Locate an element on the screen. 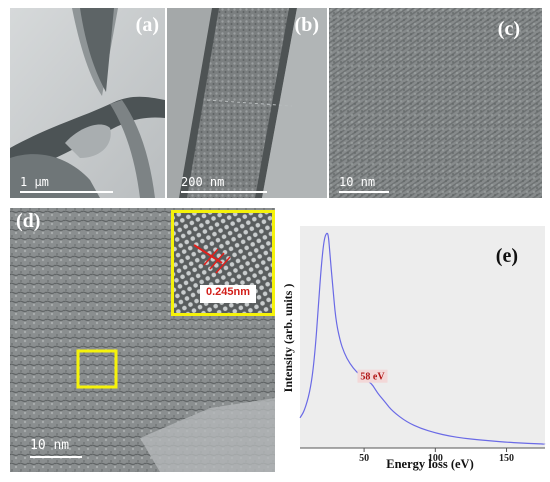 The image size is (550, 482). panel-b: (b) 200 nm is located at coordinates (247, 103).